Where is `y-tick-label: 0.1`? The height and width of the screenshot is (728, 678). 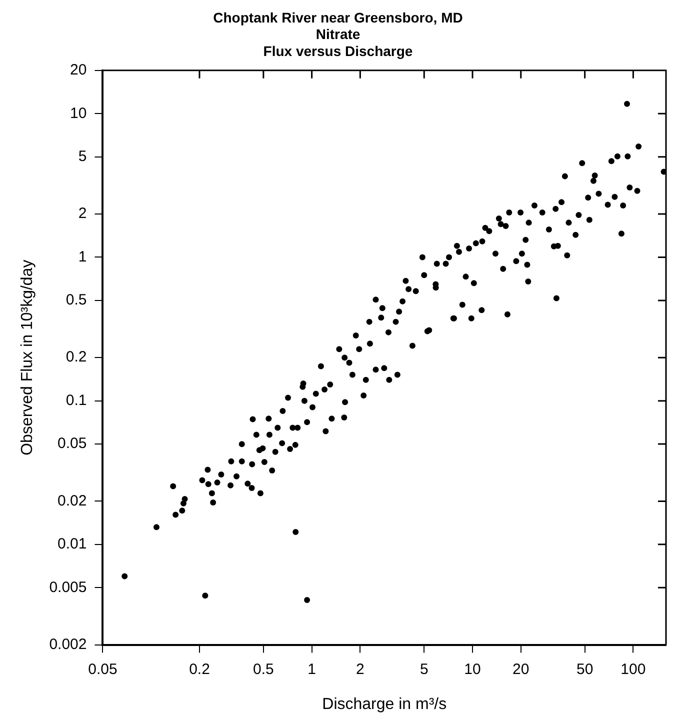 y-tick-label: 0.1 is located at coordinates (76, 400).